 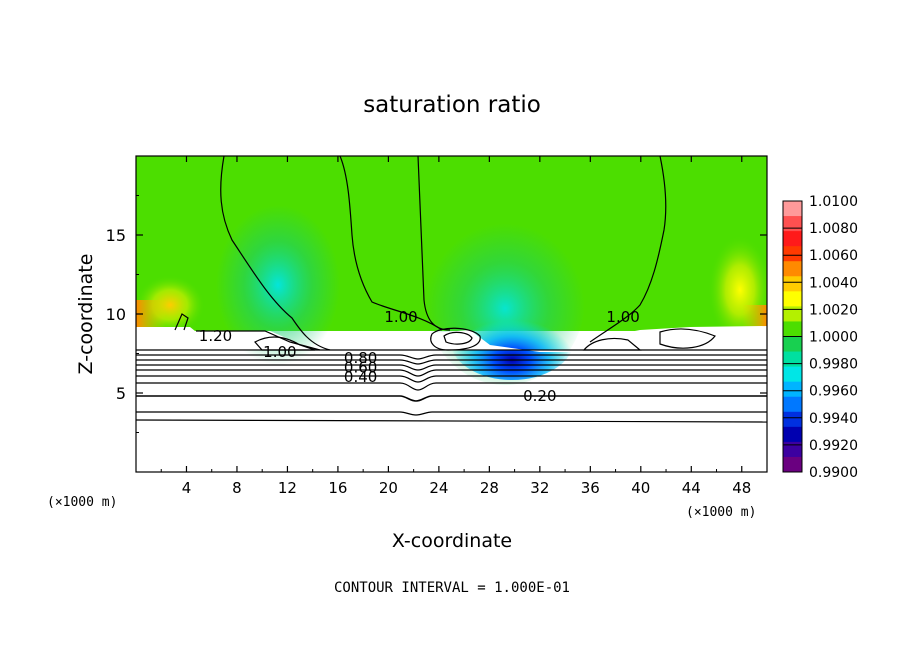 What do you see at coordinates (741, 488) in the screenshot?
I see `x-tick-label: 48` at bounding box center [741, 488].